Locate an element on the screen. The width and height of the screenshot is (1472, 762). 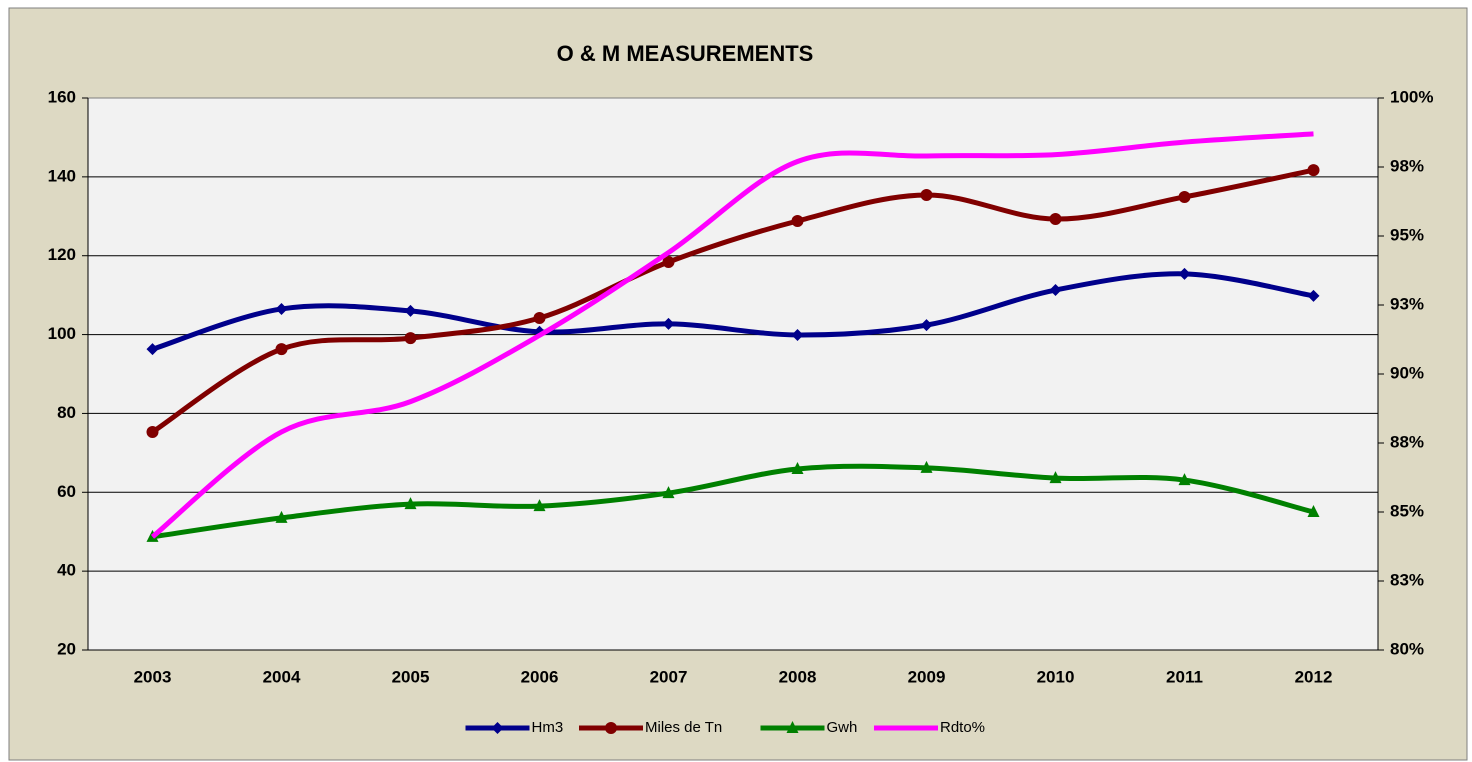
y2-tick-label: 80% is located at coordinates (1407, 648).